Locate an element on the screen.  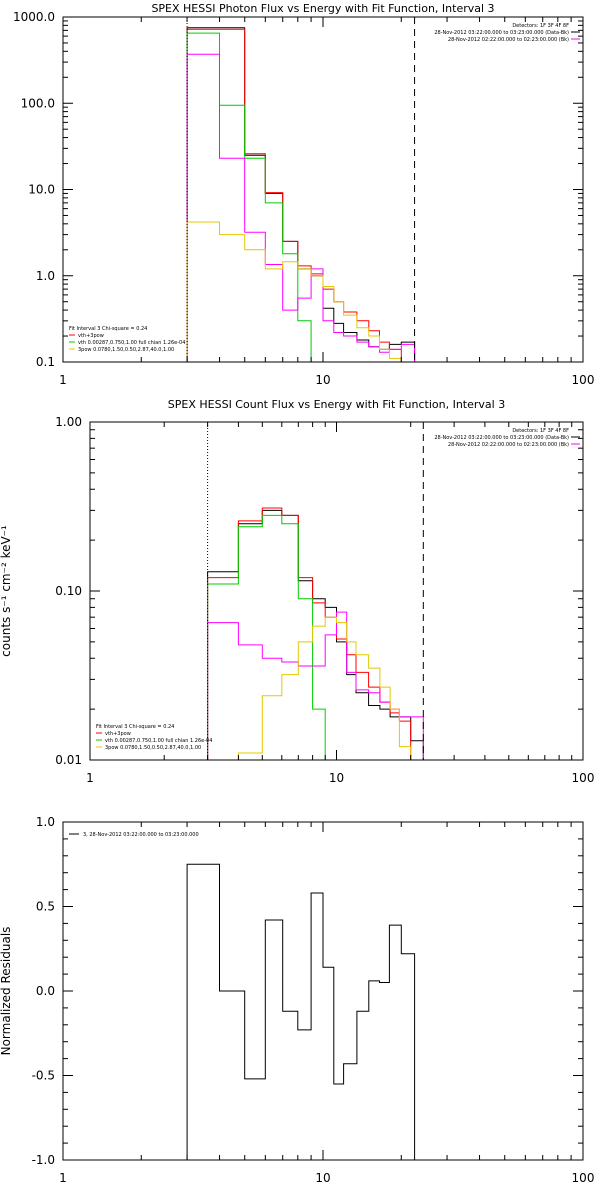
y-tick-label: -0.5 is located at coordinates (43, 1076).